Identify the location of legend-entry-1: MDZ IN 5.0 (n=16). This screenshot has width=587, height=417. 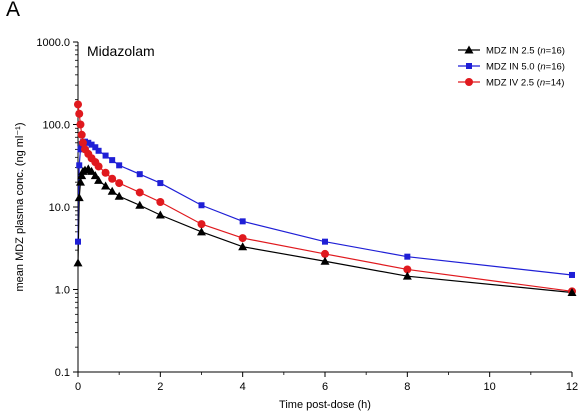
(525, 67).